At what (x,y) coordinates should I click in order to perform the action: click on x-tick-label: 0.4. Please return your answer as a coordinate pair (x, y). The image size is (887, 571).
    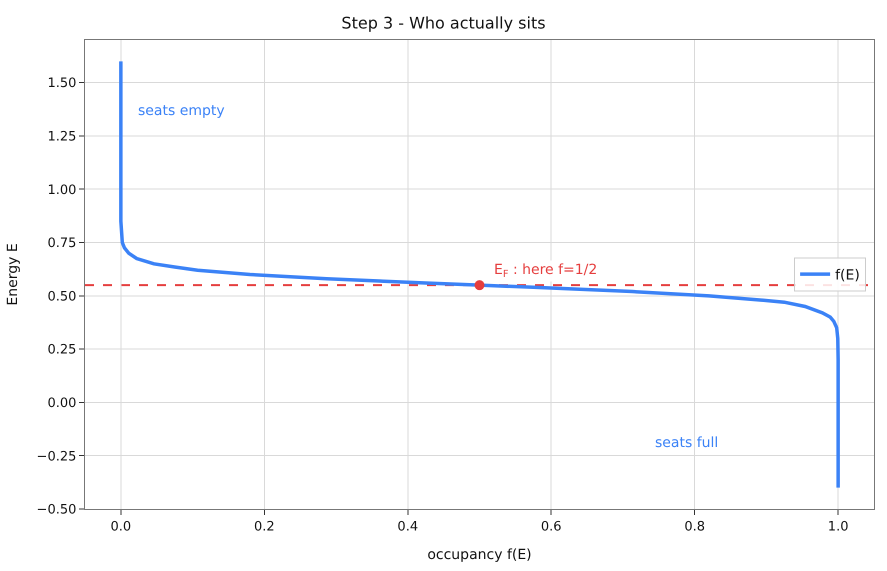
    Looking at the image, I should click on (407, 527).